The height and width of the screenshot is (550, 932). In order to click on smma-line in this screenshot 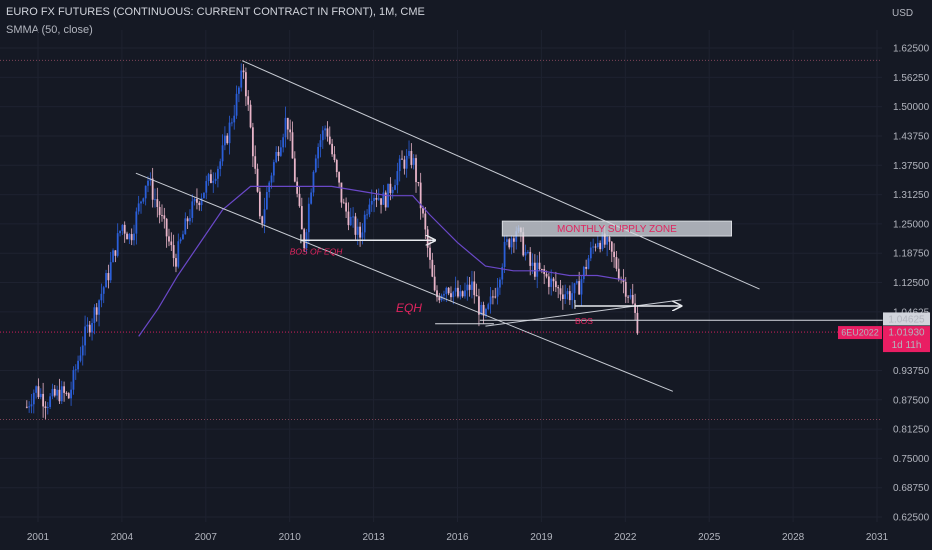, I will do `click(382, 261)`.